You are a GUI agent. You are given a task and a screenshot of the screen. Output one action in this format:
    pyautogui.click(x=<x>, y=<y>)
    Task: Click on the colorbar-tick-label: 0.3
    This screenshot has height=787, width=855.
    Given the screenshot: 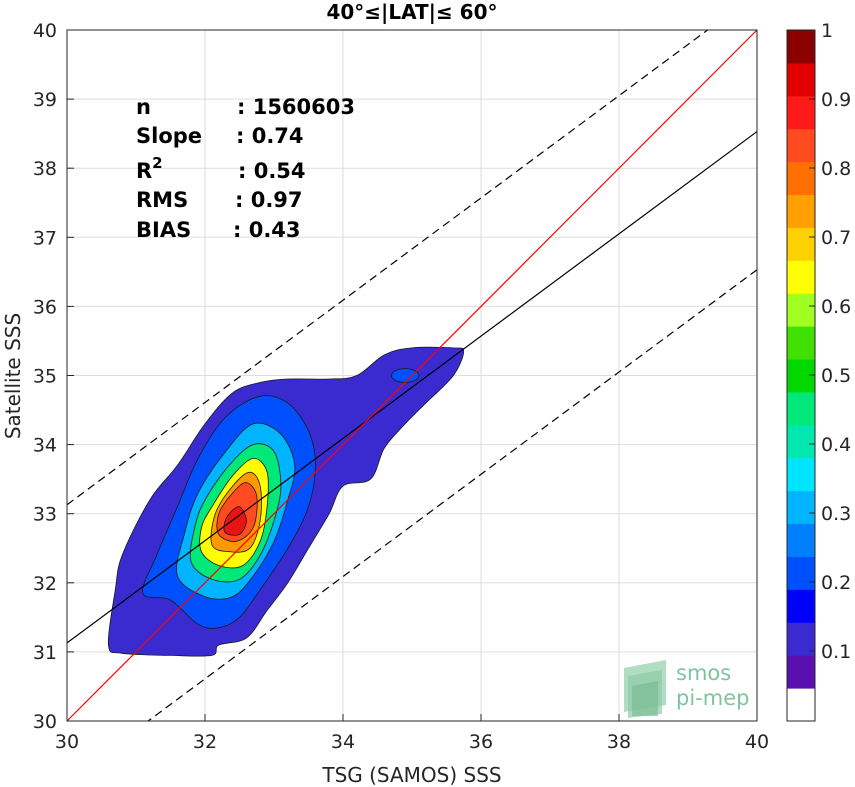 What is the action you would take?
    pyautogui.click(x=836, y=514)
    